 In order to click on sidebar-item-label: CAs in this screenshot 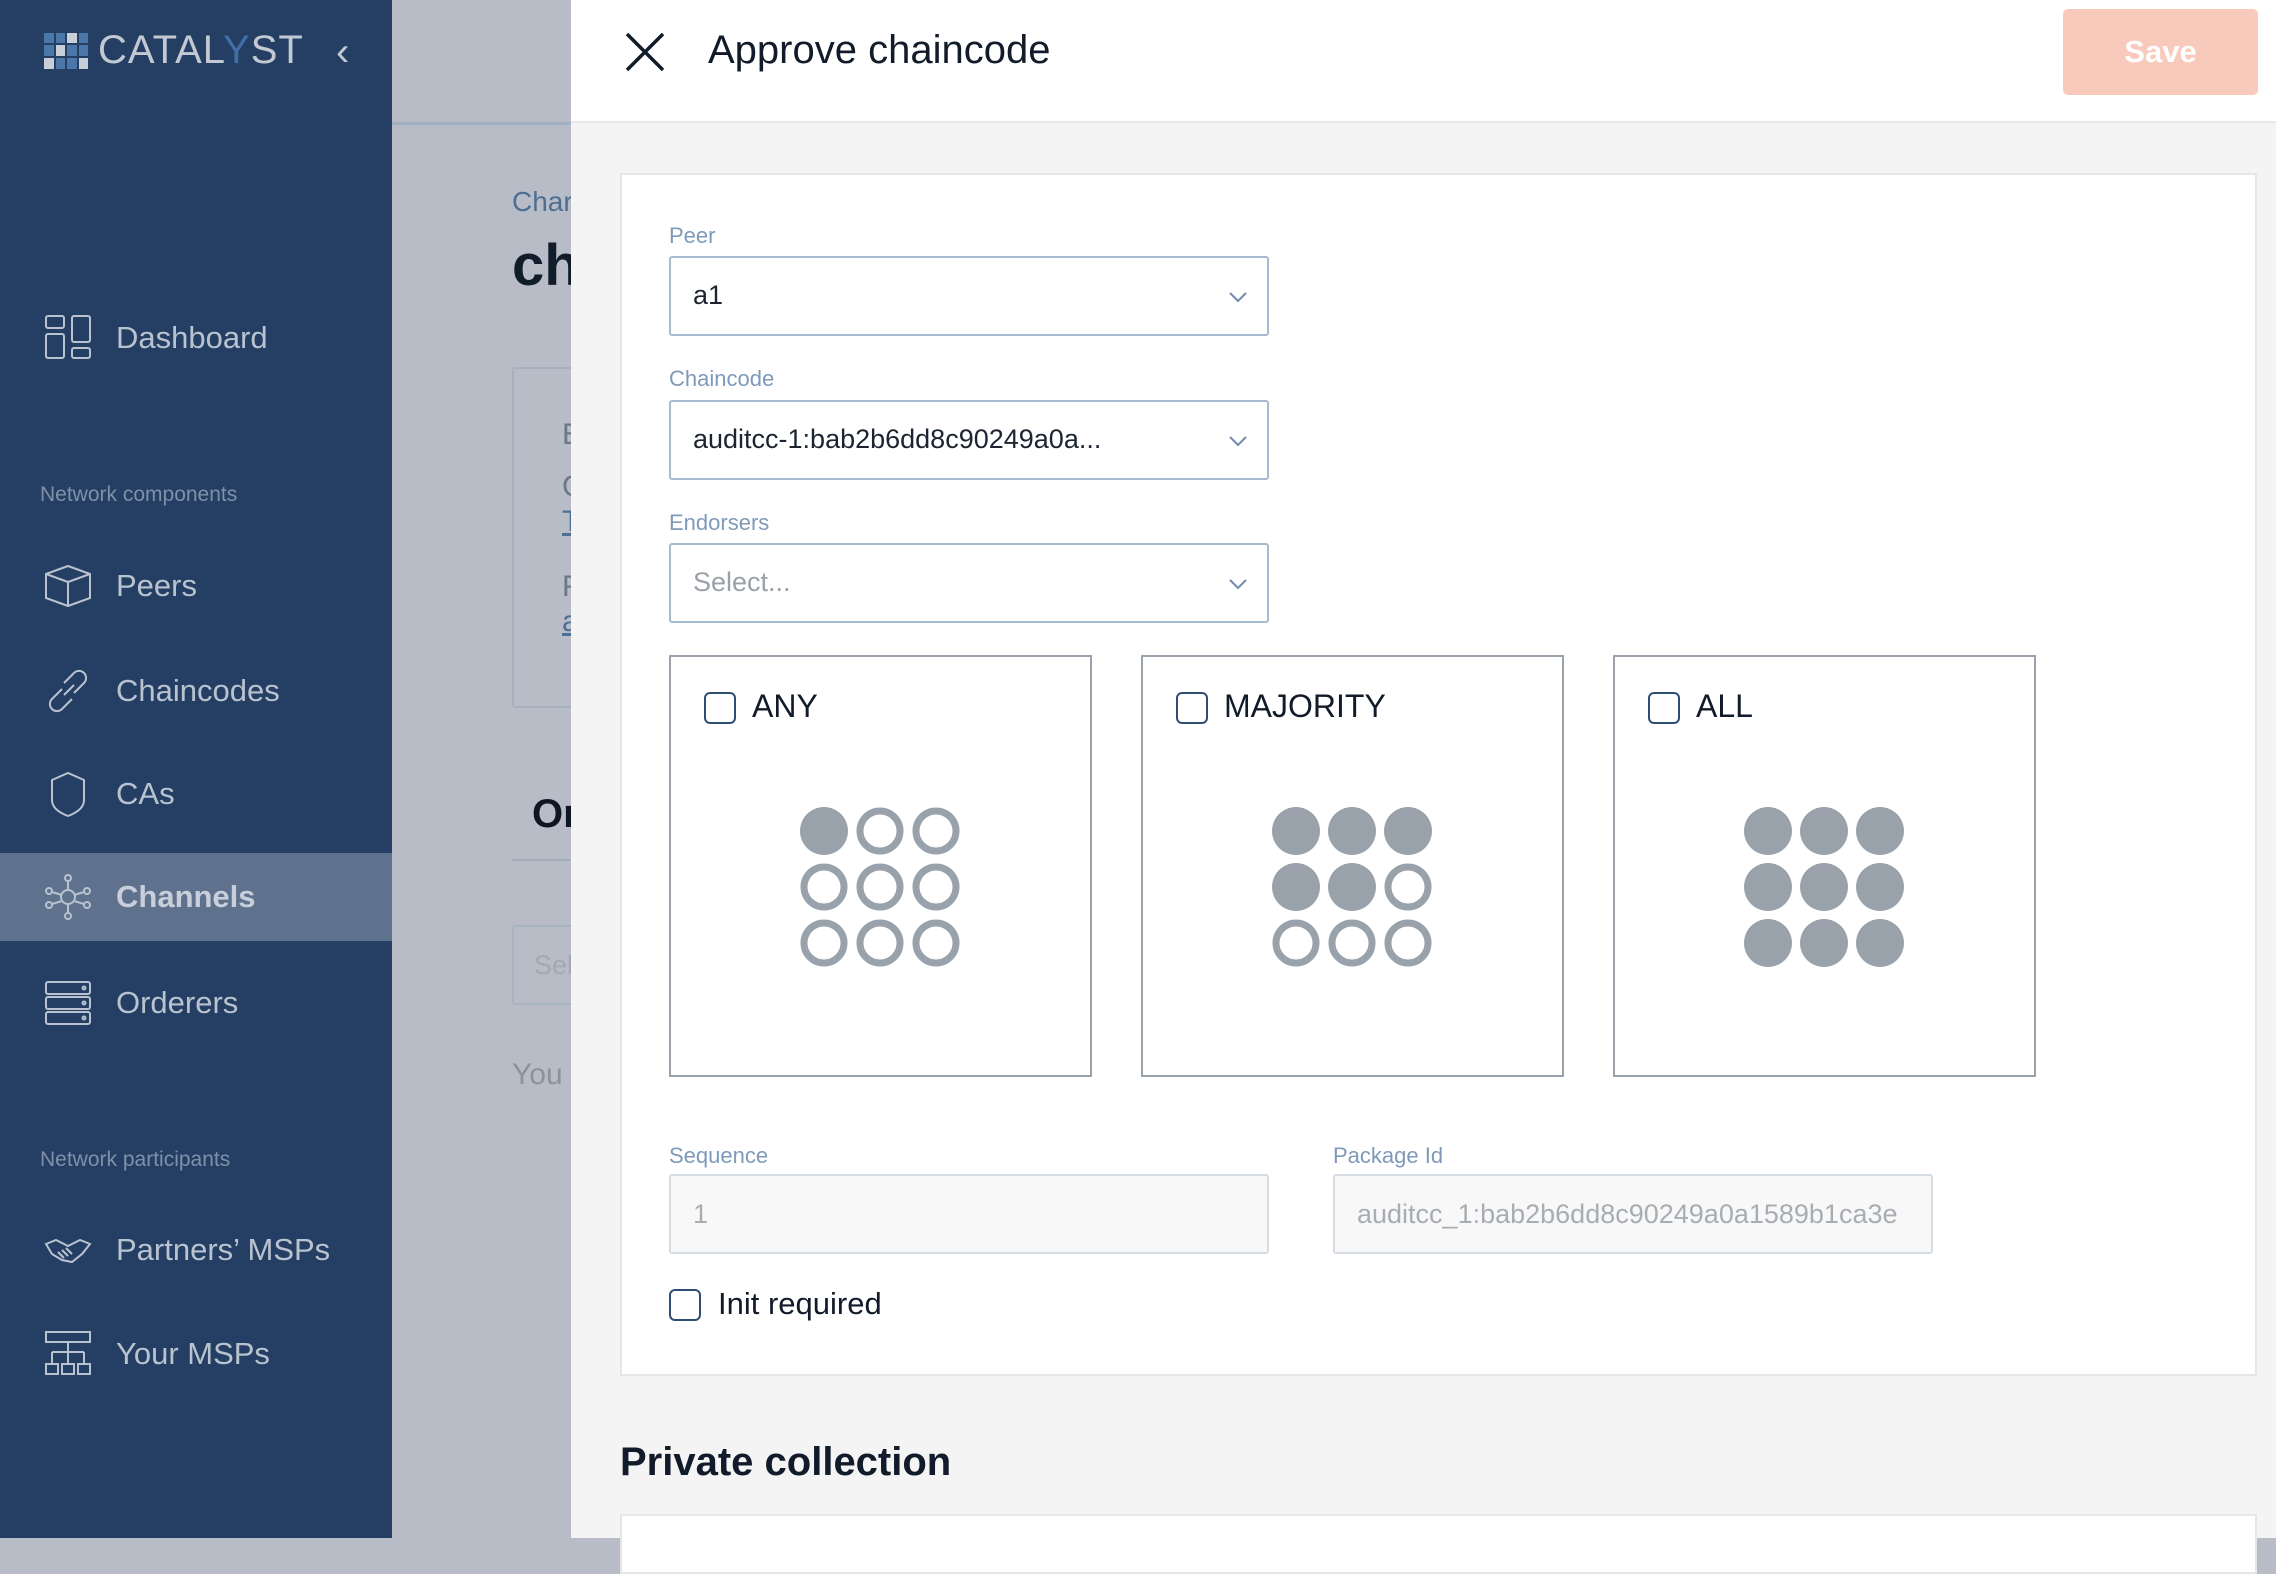, I will do `click(145, 793)`.